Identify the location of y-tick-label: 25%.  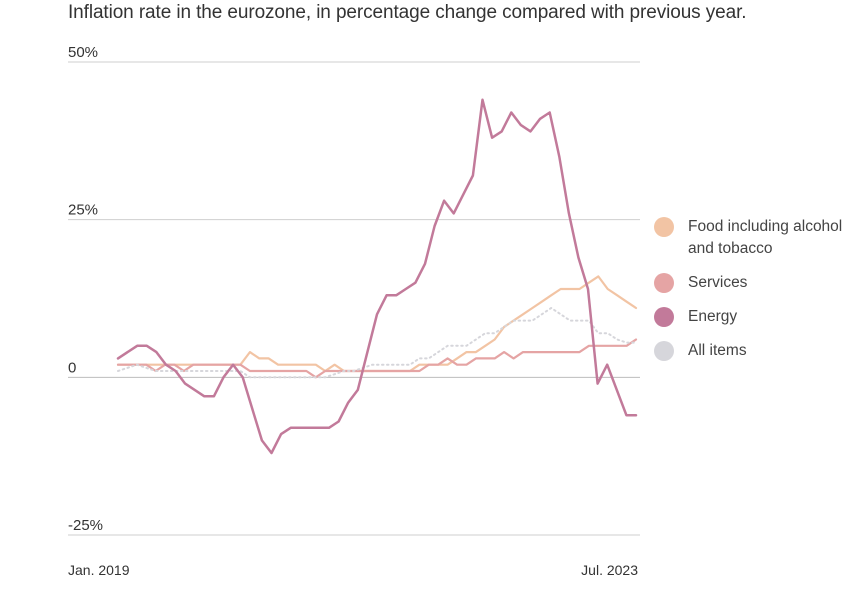
(83, 210).